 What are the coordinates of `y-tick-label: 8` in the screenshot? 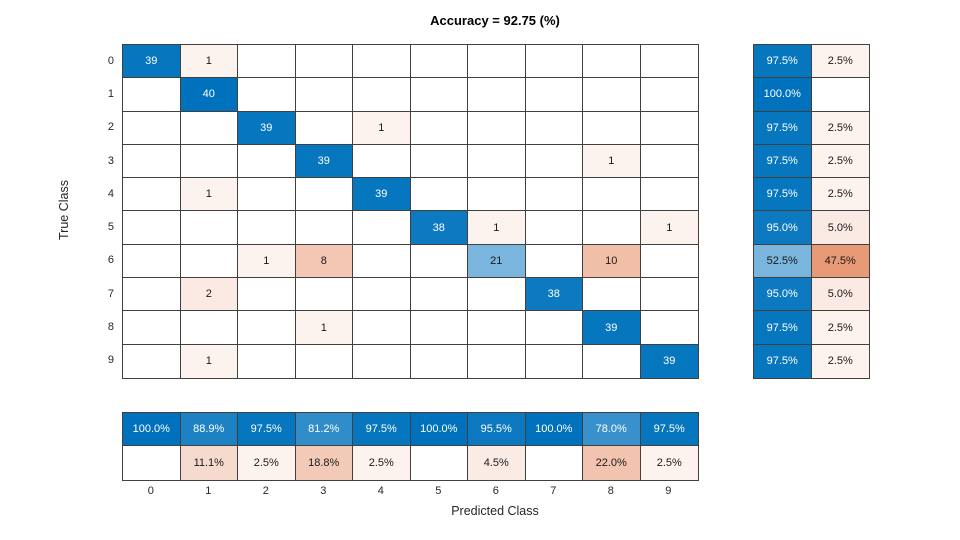 It's located at (110, 327).